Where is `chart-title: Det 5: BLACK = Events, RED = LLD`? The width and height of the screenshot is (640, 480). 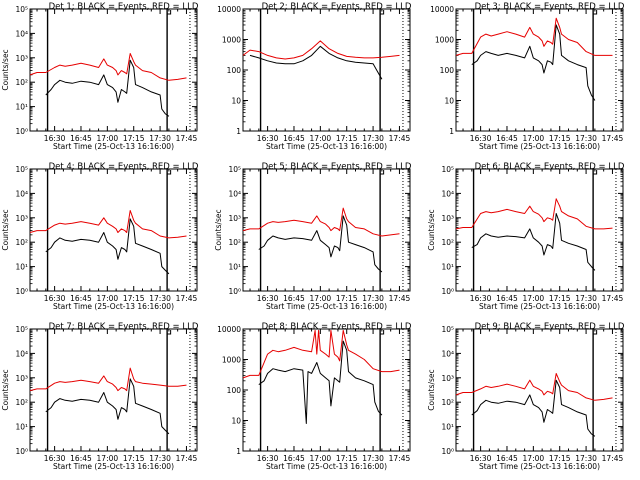
chart-title: Det 5: BLACK = Events, RED = LLD is located at coordinates (337, 167).